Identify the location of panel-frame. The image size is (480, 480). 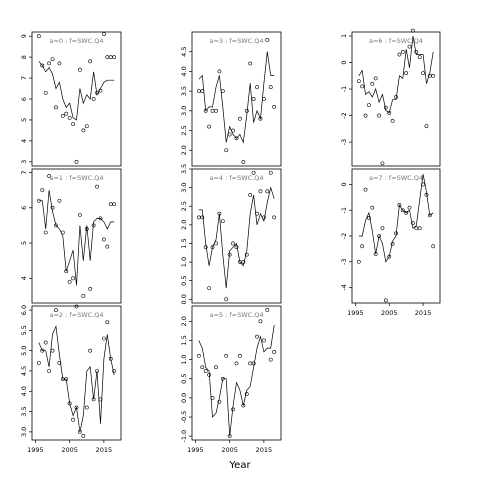
(76, 99).